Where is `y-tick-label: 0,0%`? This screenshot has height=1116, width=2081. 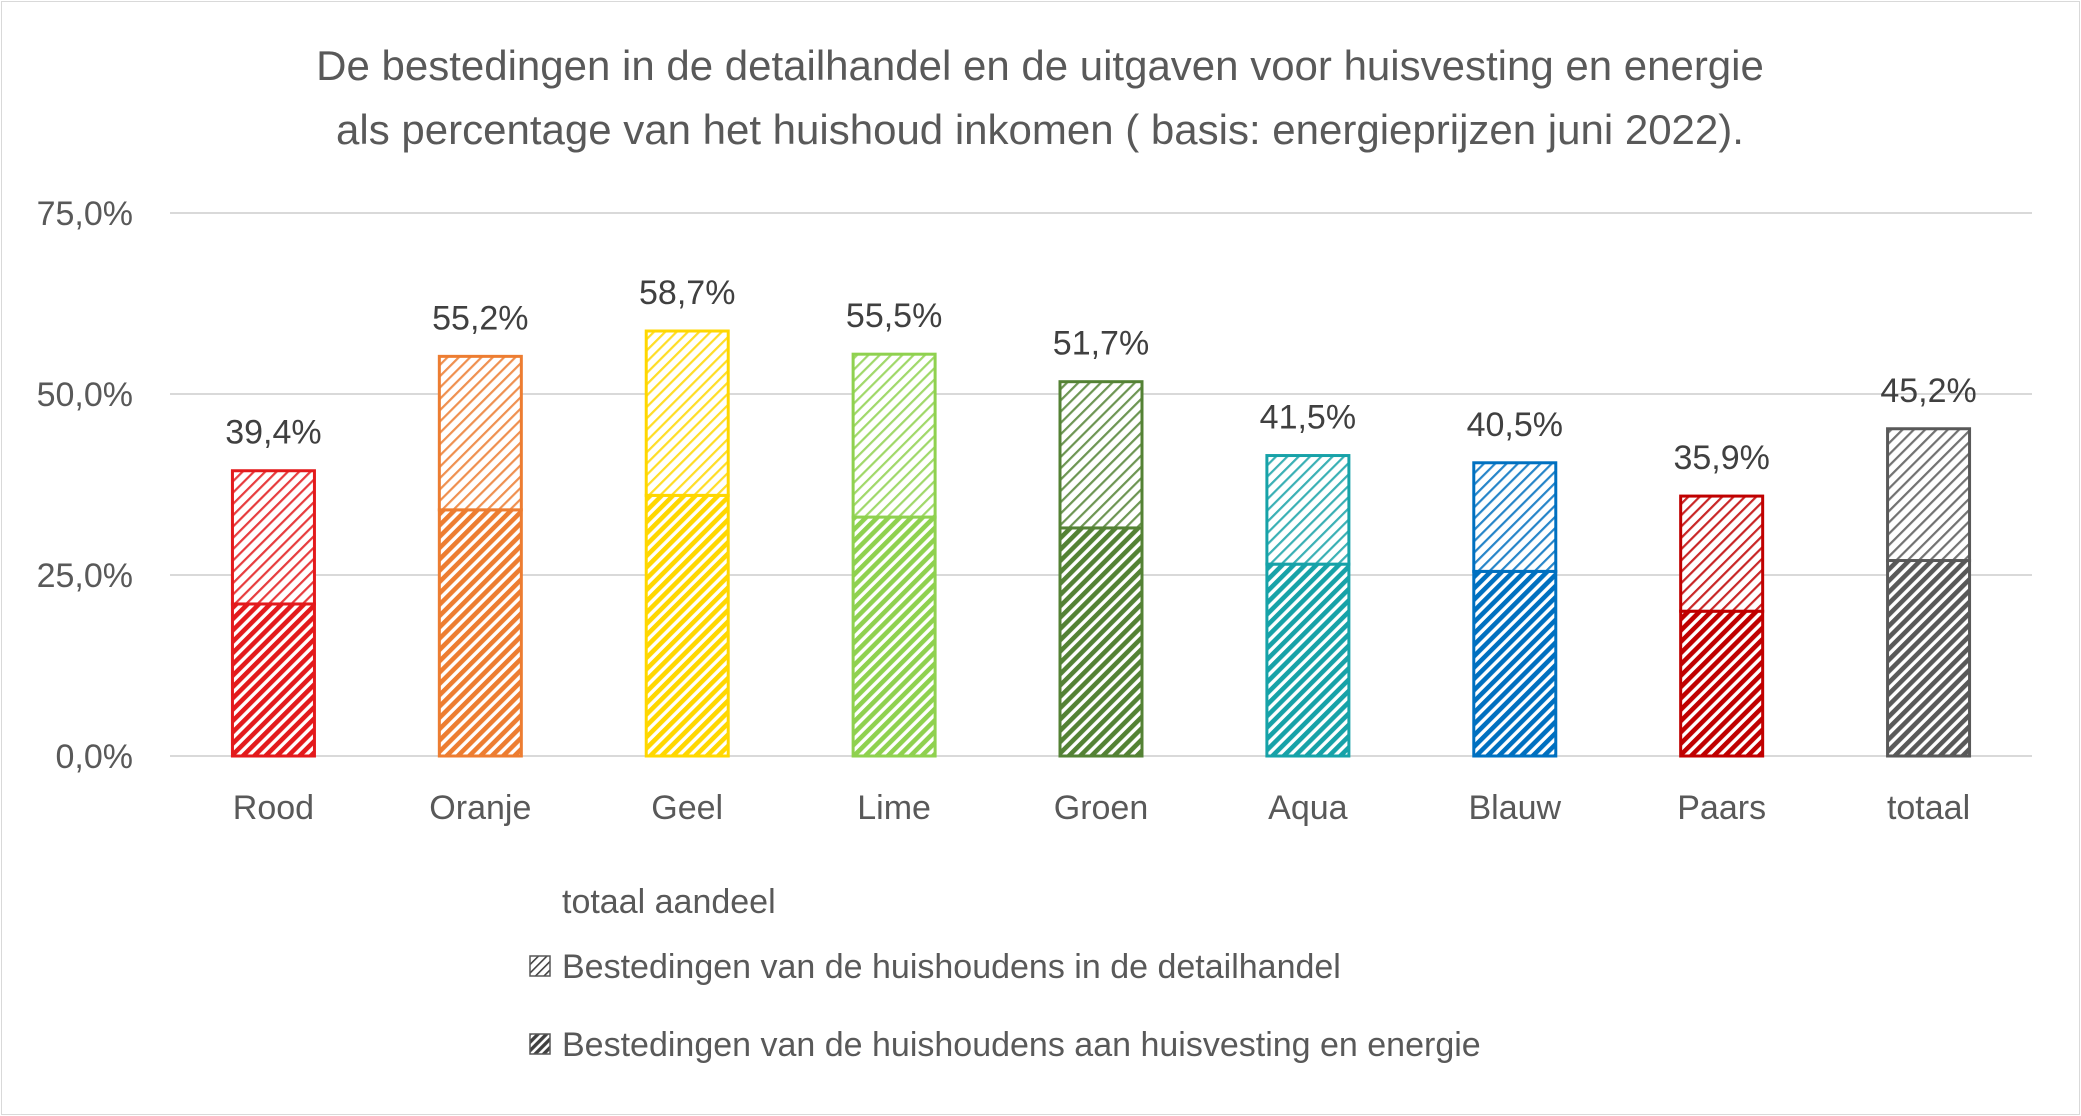 y-tick-label: 0,0% is located at coordinates (95, 757).